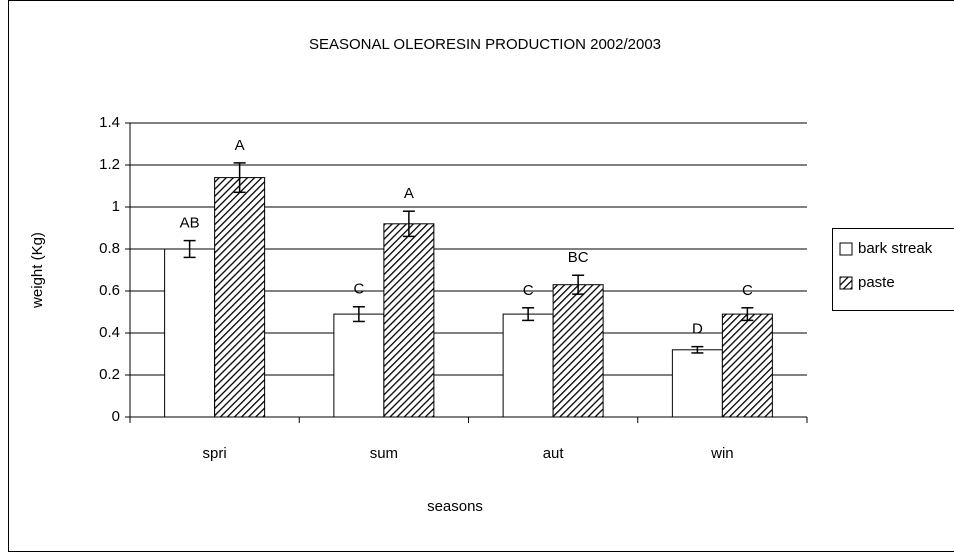  I want to click on x-tick-label: spri, so click(215, 453).